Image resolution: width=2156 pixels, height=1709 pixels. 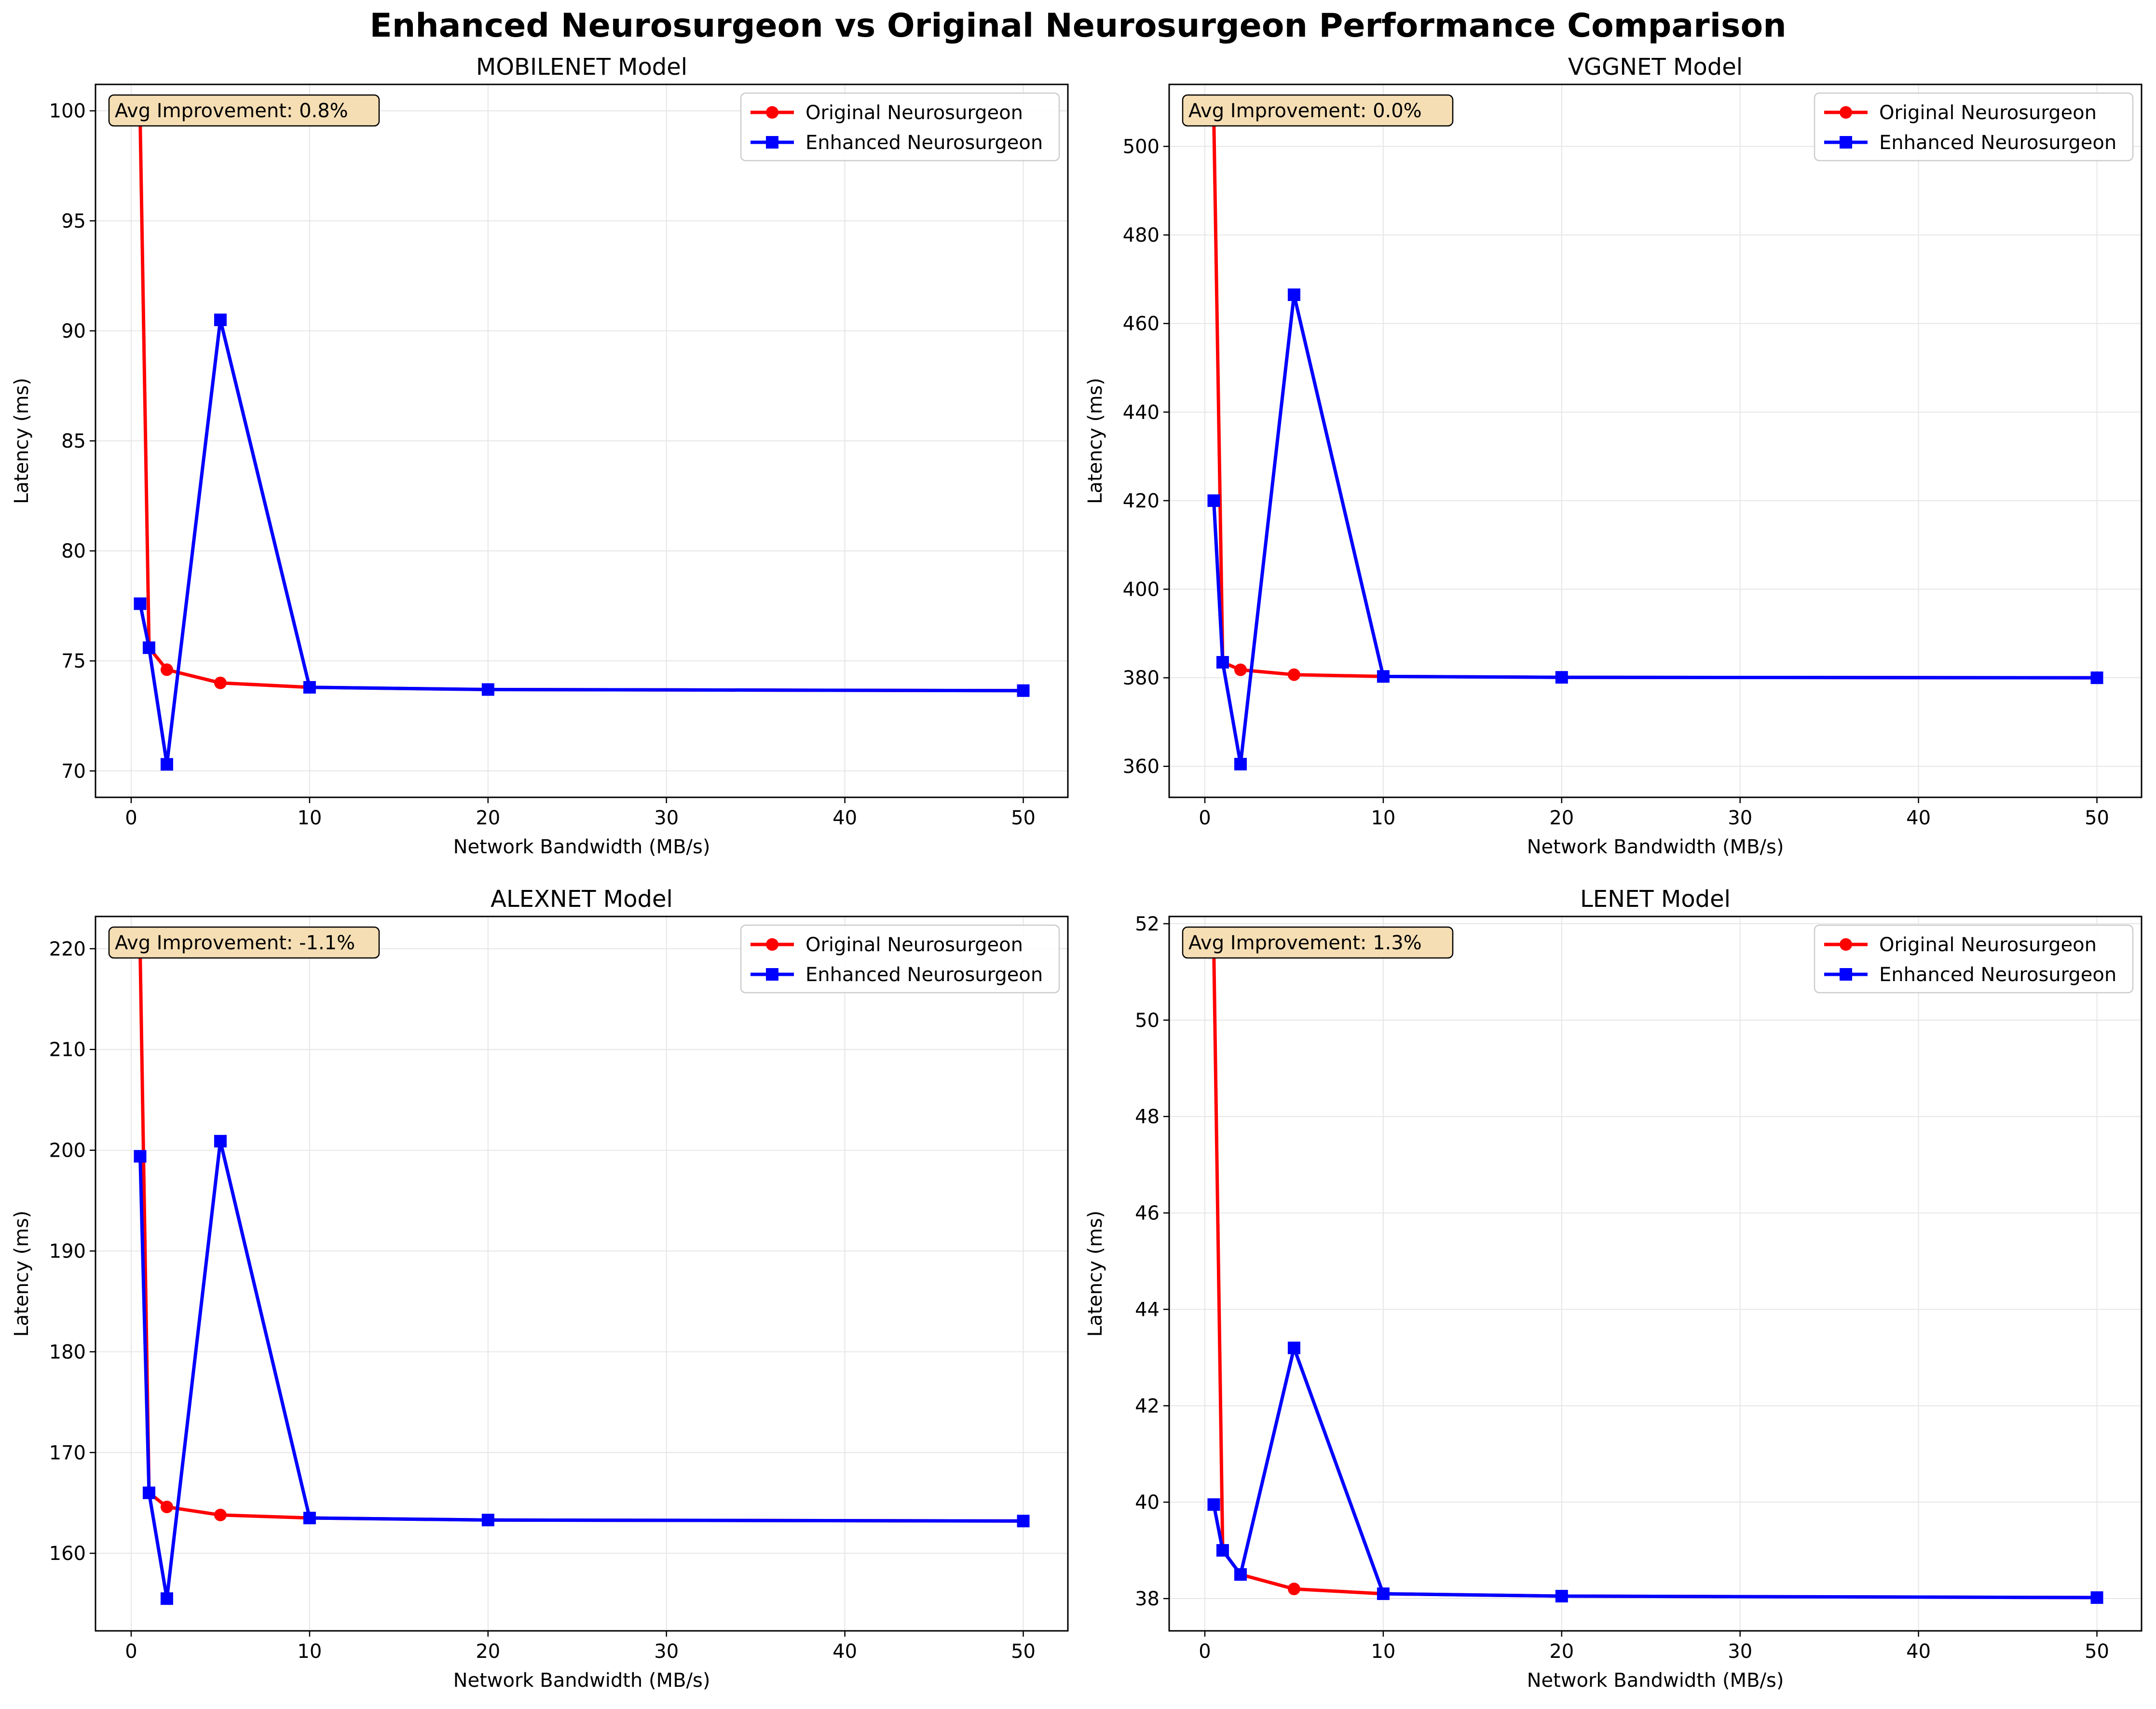 What do you see at coordinates (1141, 590) in the screenshot?
I see `y-tick-label: 400` at bounding box center [1141, 590].